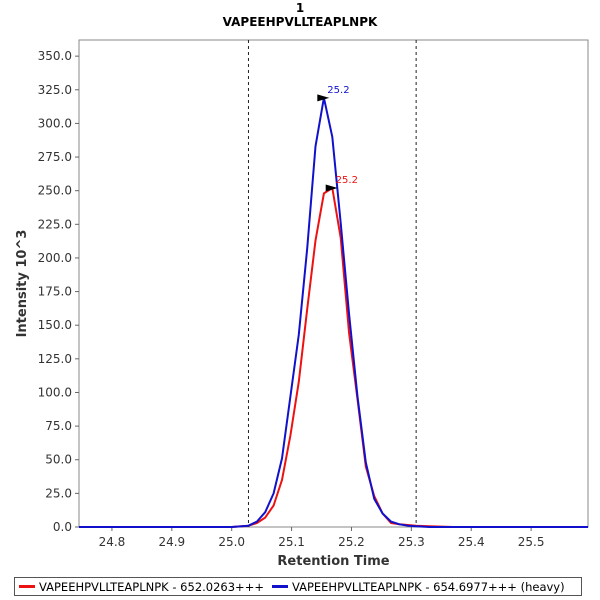 The height and width of the screenshot is (600, 600). I want to click on x-tick-label: 25.2, so click(351, 542).